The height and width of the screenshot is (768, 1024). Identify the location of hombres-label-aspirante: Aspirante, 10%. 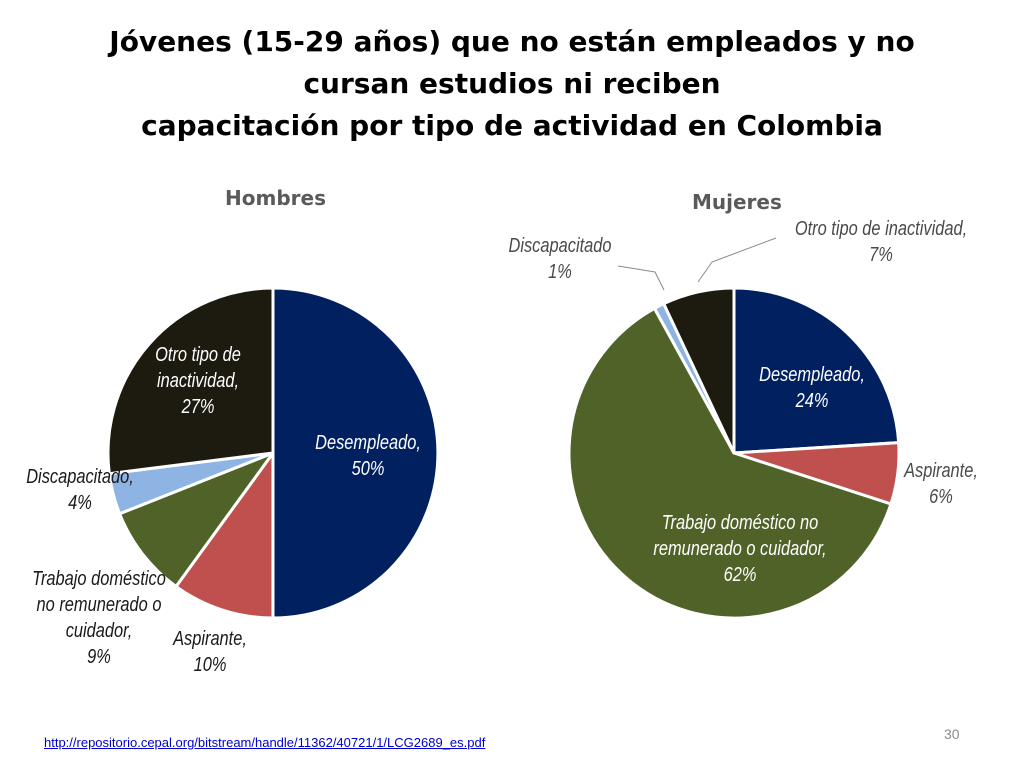
(210, 652).